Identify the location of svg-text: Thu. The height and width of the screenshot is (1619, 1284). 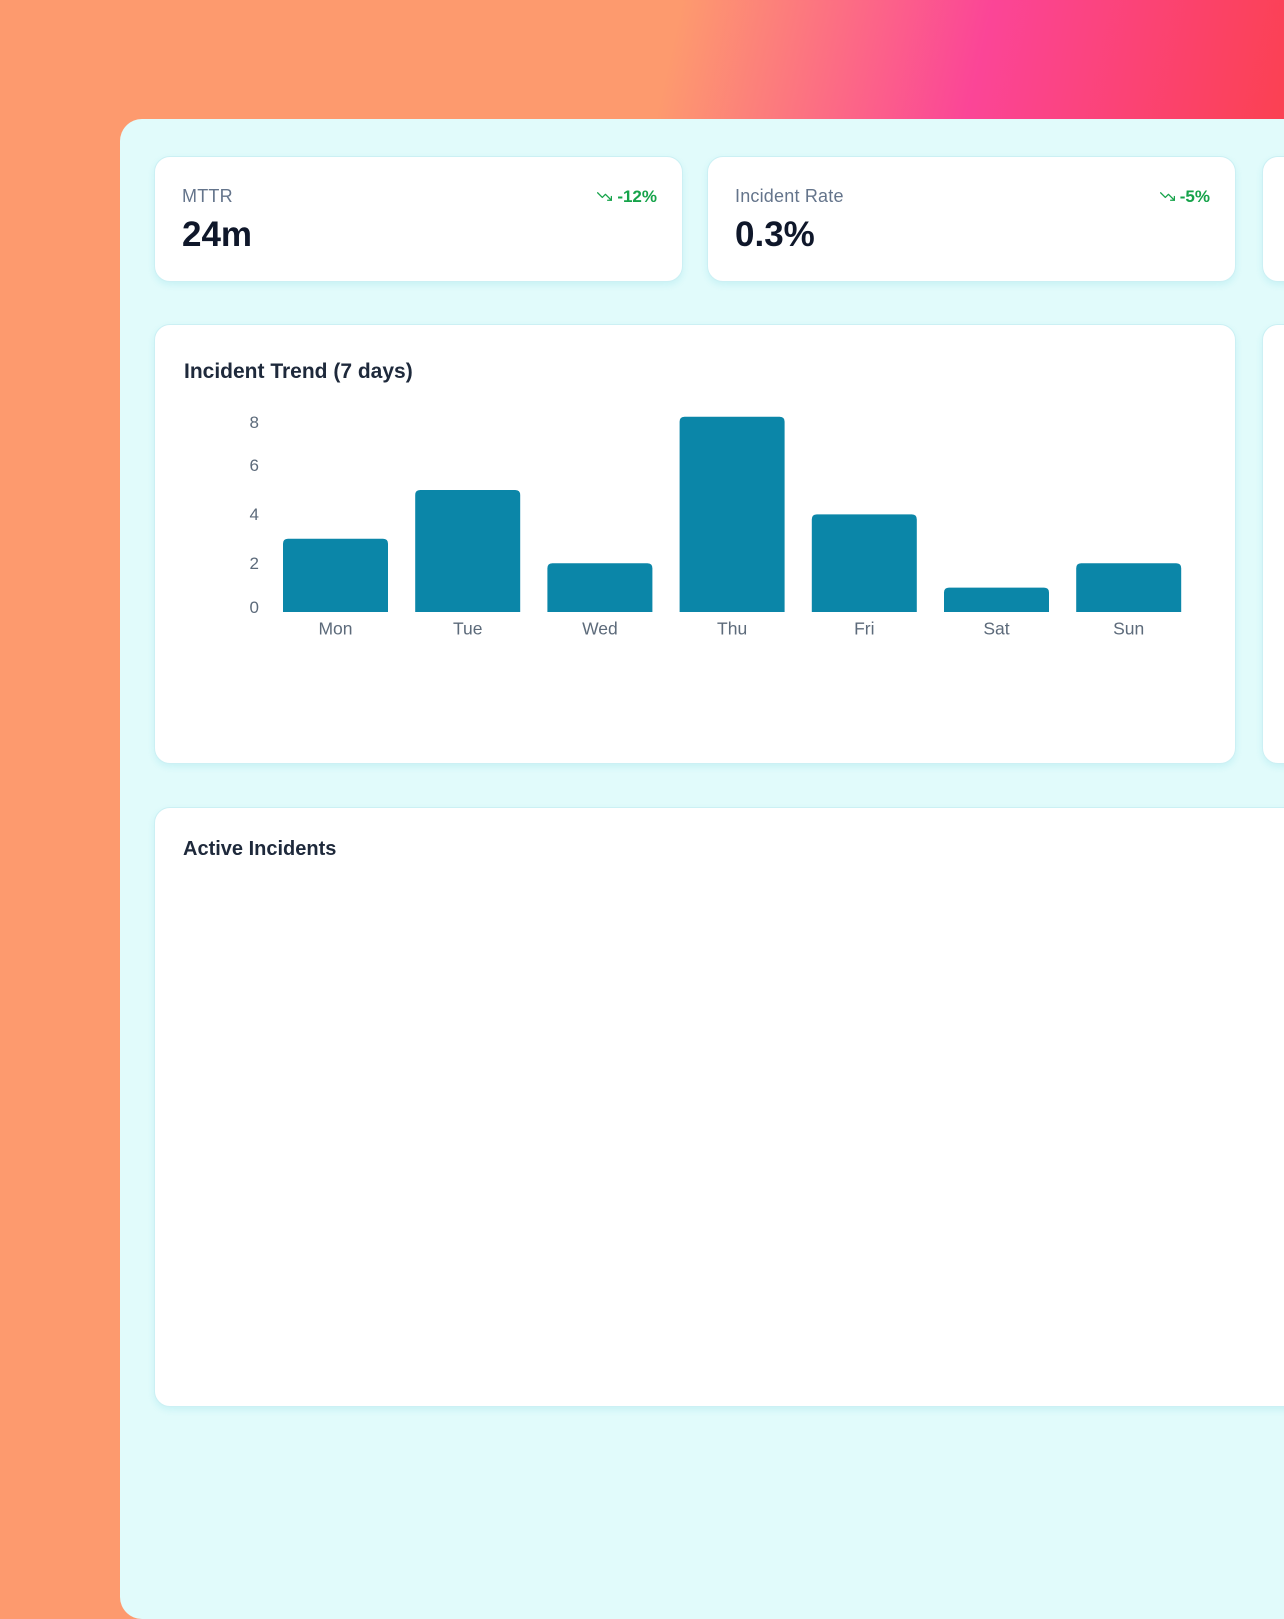
(732, 629).